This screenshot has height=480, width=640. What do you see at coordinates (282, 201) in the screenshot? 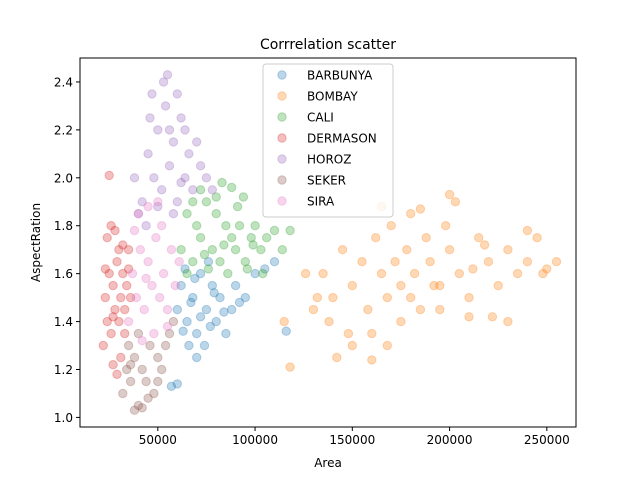
I see `legend-marker-sira` at bounding box center [282, 201].